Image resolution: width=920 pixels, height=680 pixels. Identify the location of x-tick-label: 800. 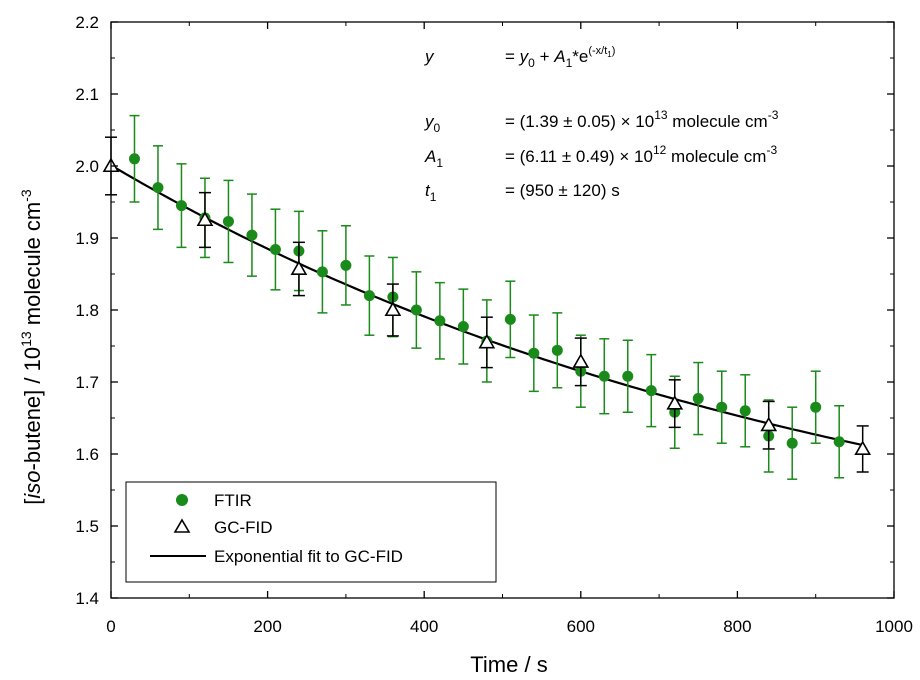
(737, 626).